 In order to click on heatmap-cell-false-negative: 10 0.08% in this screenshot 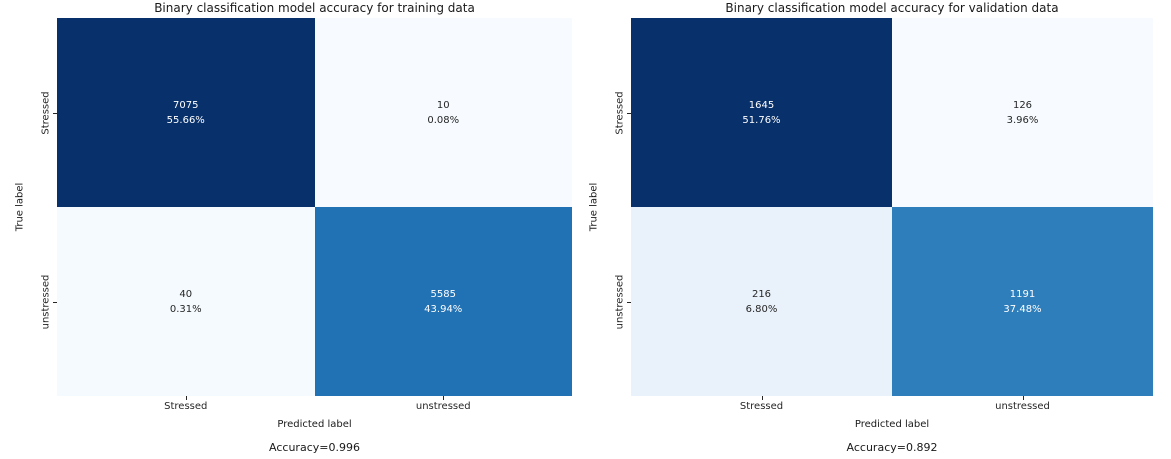, I will do `click(443, 112)`.